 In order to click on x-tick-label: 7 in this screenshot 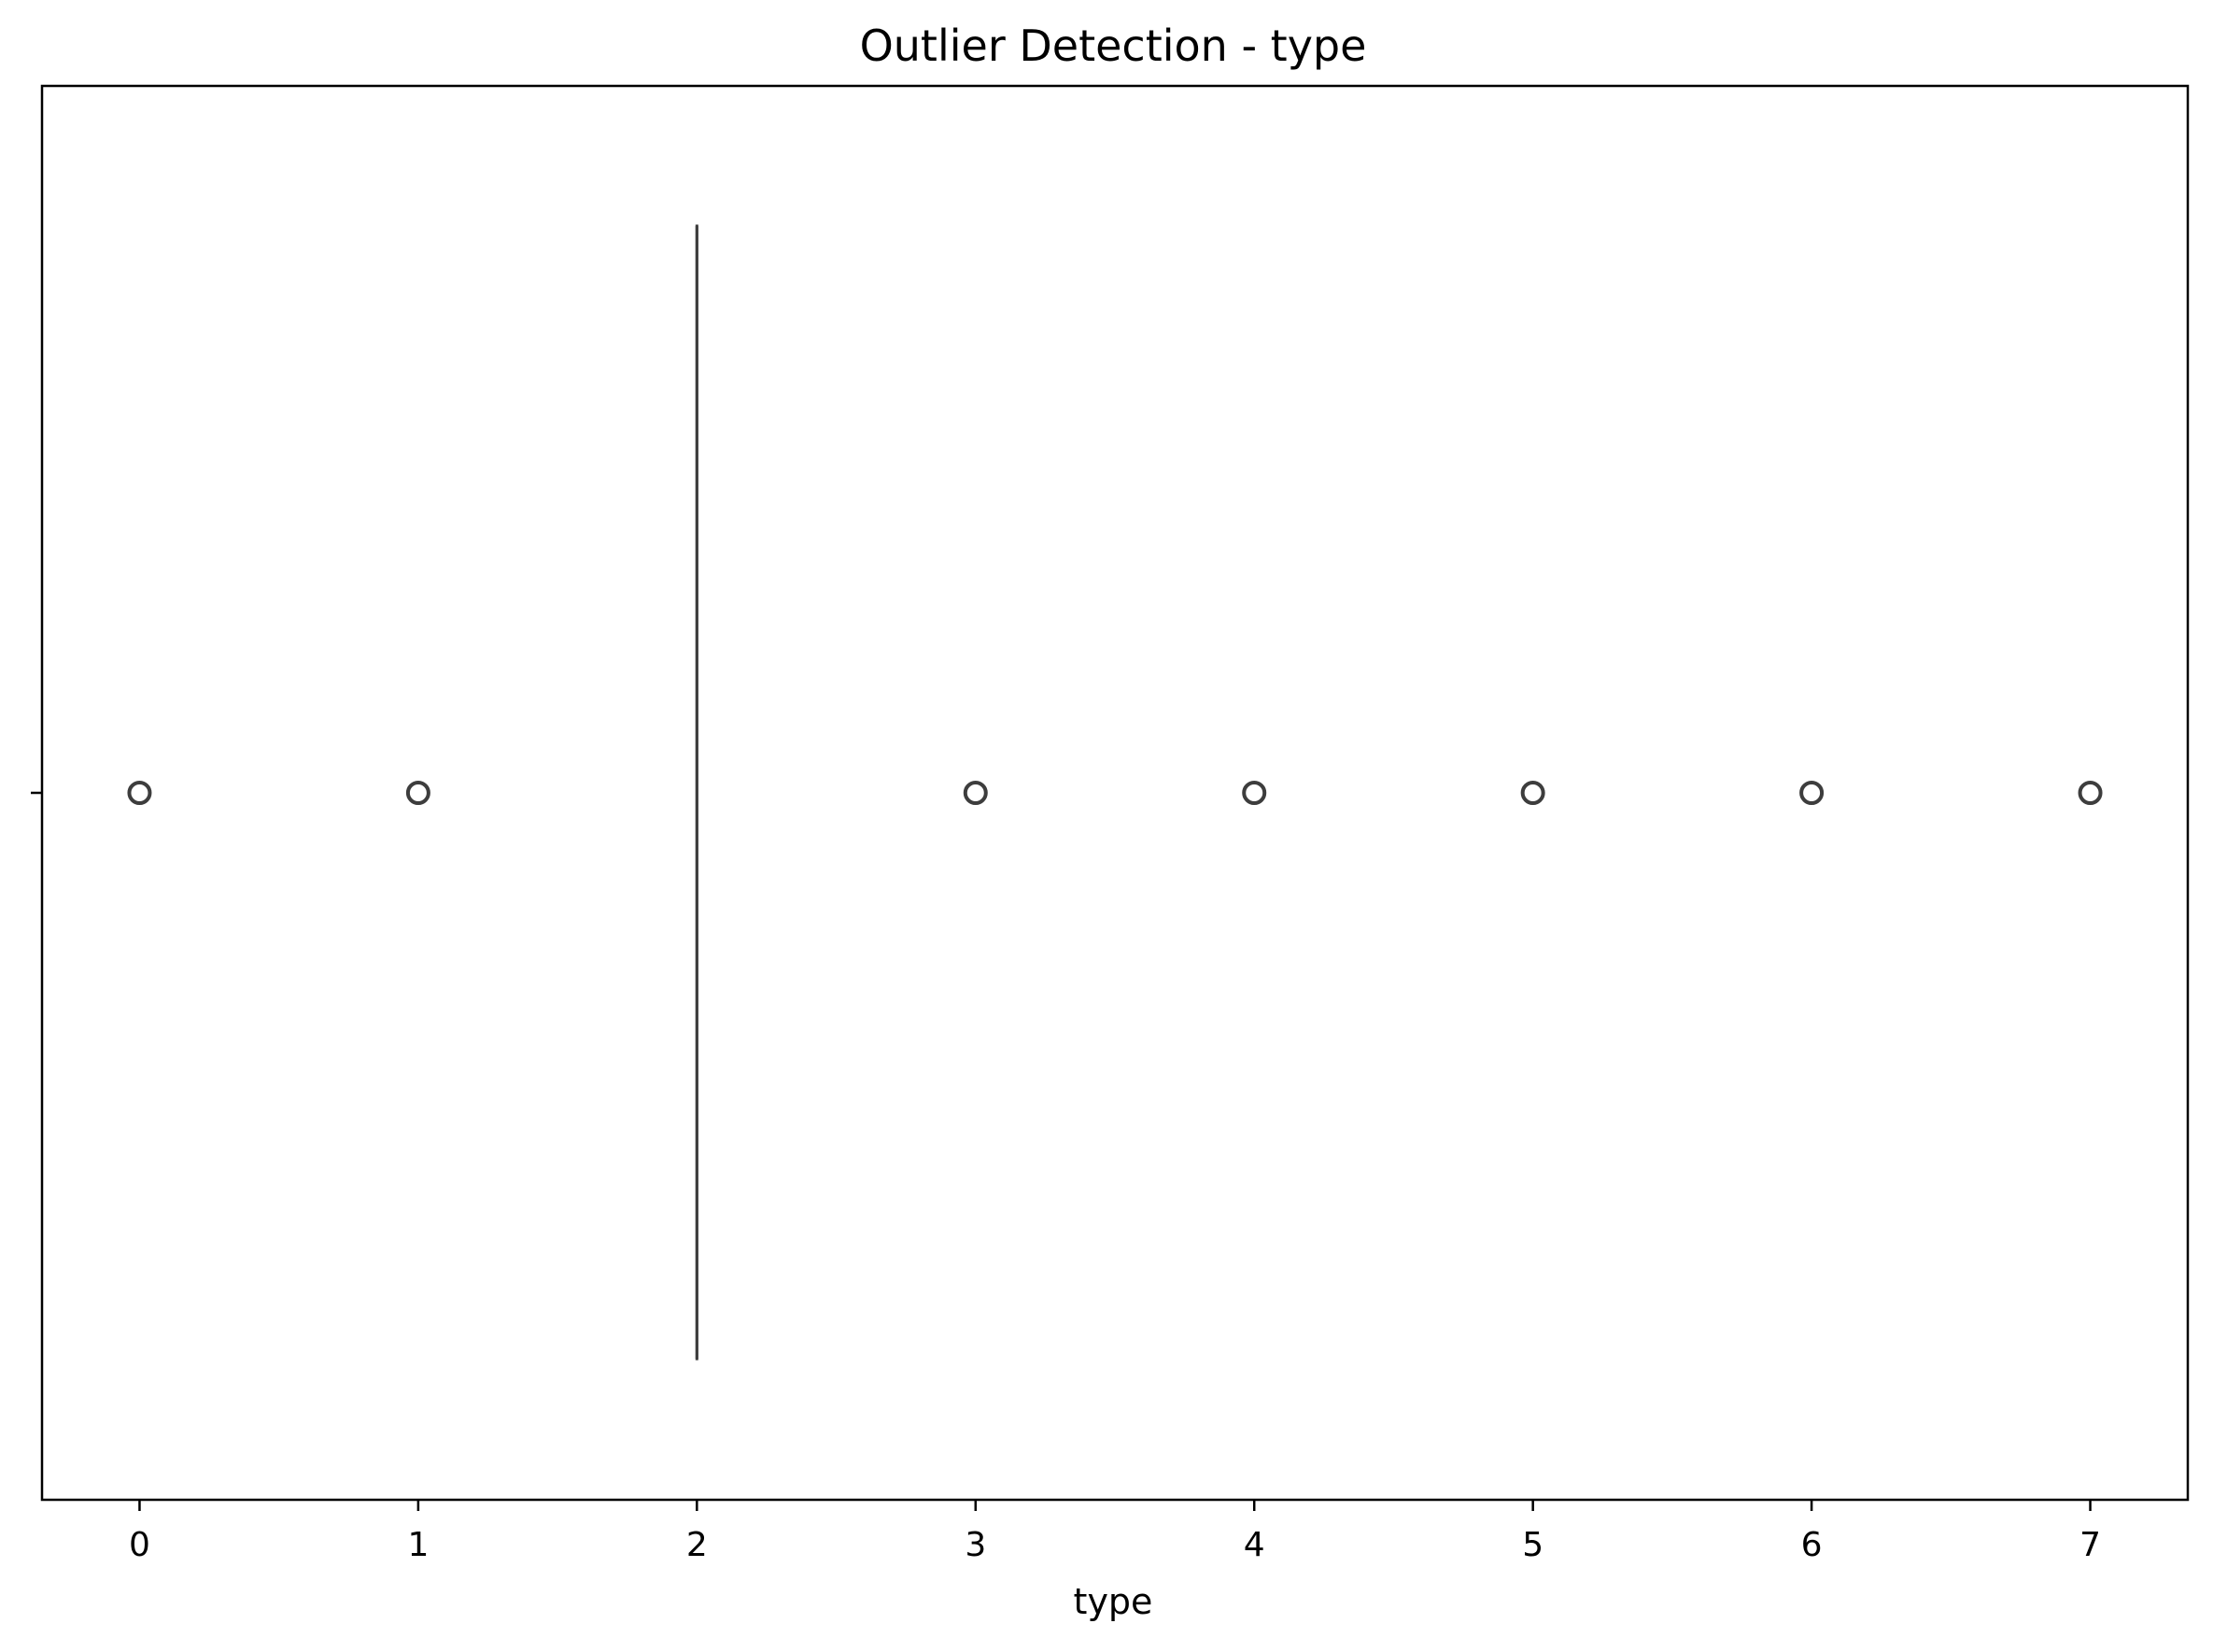, I will do `click(2090, 1545)`.